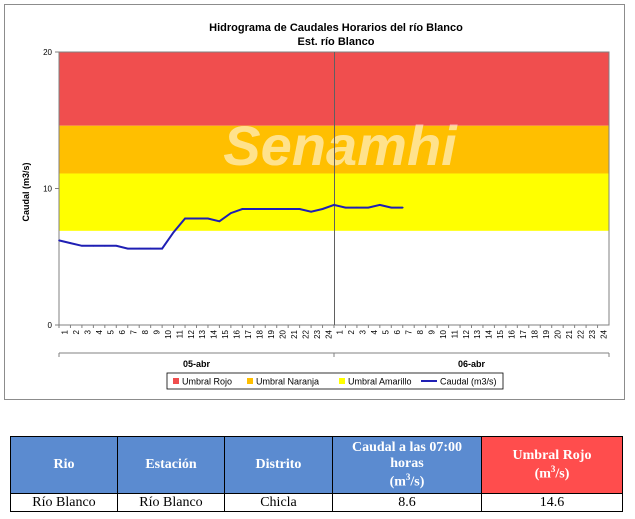 The height and width of the screenshot is (519, 635). I want to click on header-umbral-rojo: Umbral Rojo (m3/s), so click(552, 465).